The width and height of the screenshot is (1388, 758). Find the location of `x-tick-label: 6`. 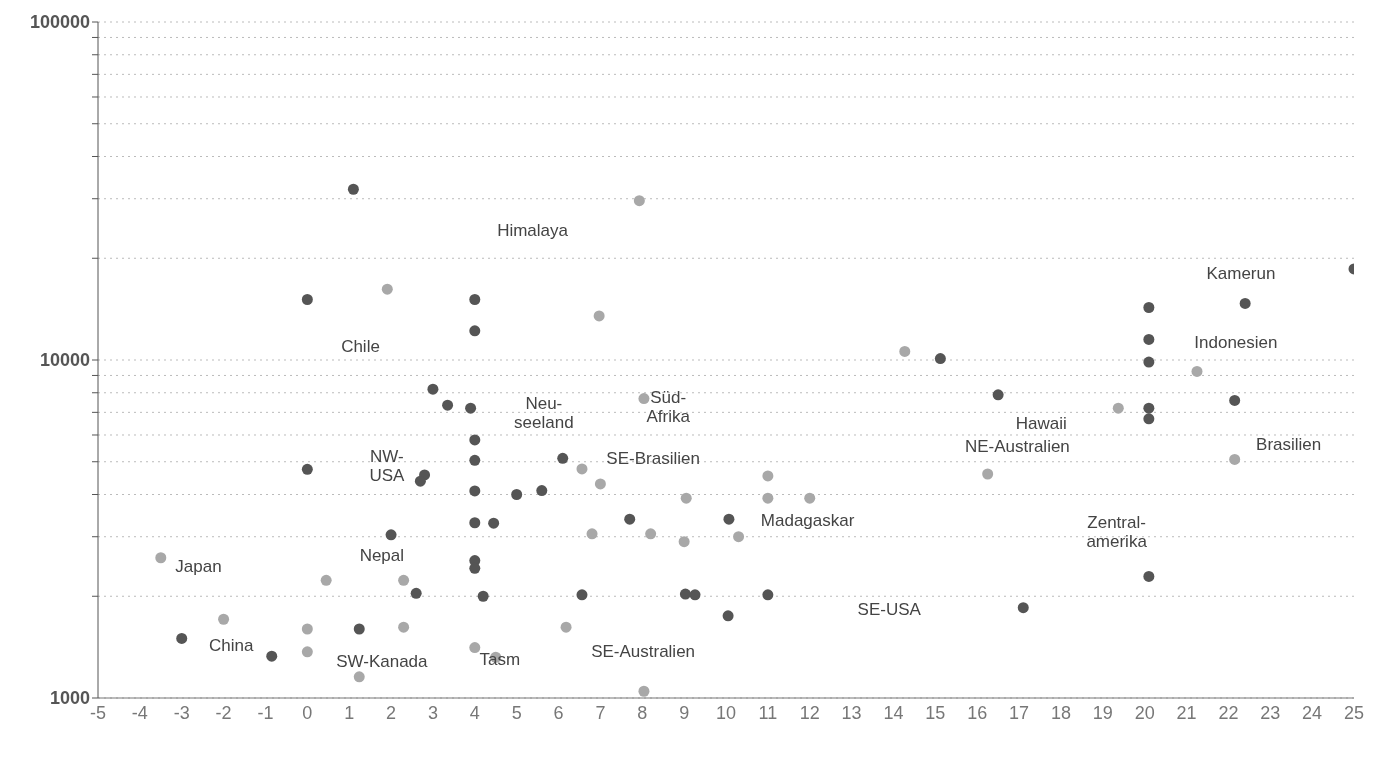

x-tick-label: 6 is located at coordinates (558, 712).